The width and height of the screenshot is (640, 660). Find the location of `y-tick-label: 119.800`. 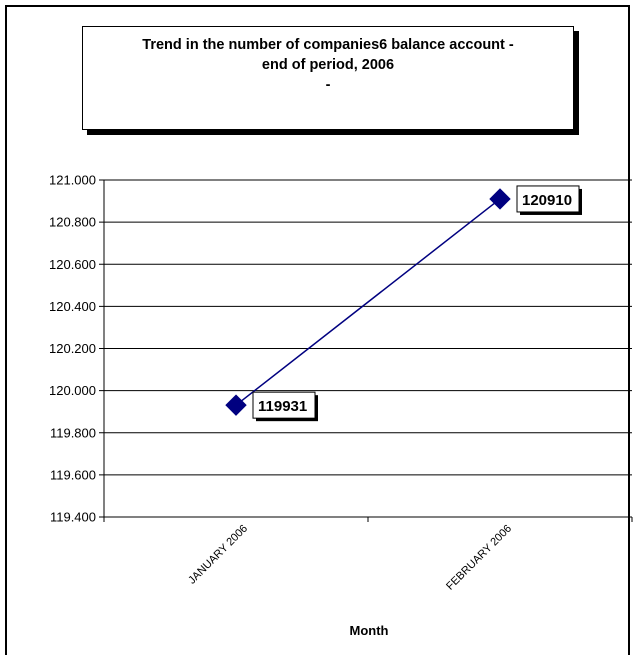

y-tick-label: 119.800 is located at coordinates (73, 432).